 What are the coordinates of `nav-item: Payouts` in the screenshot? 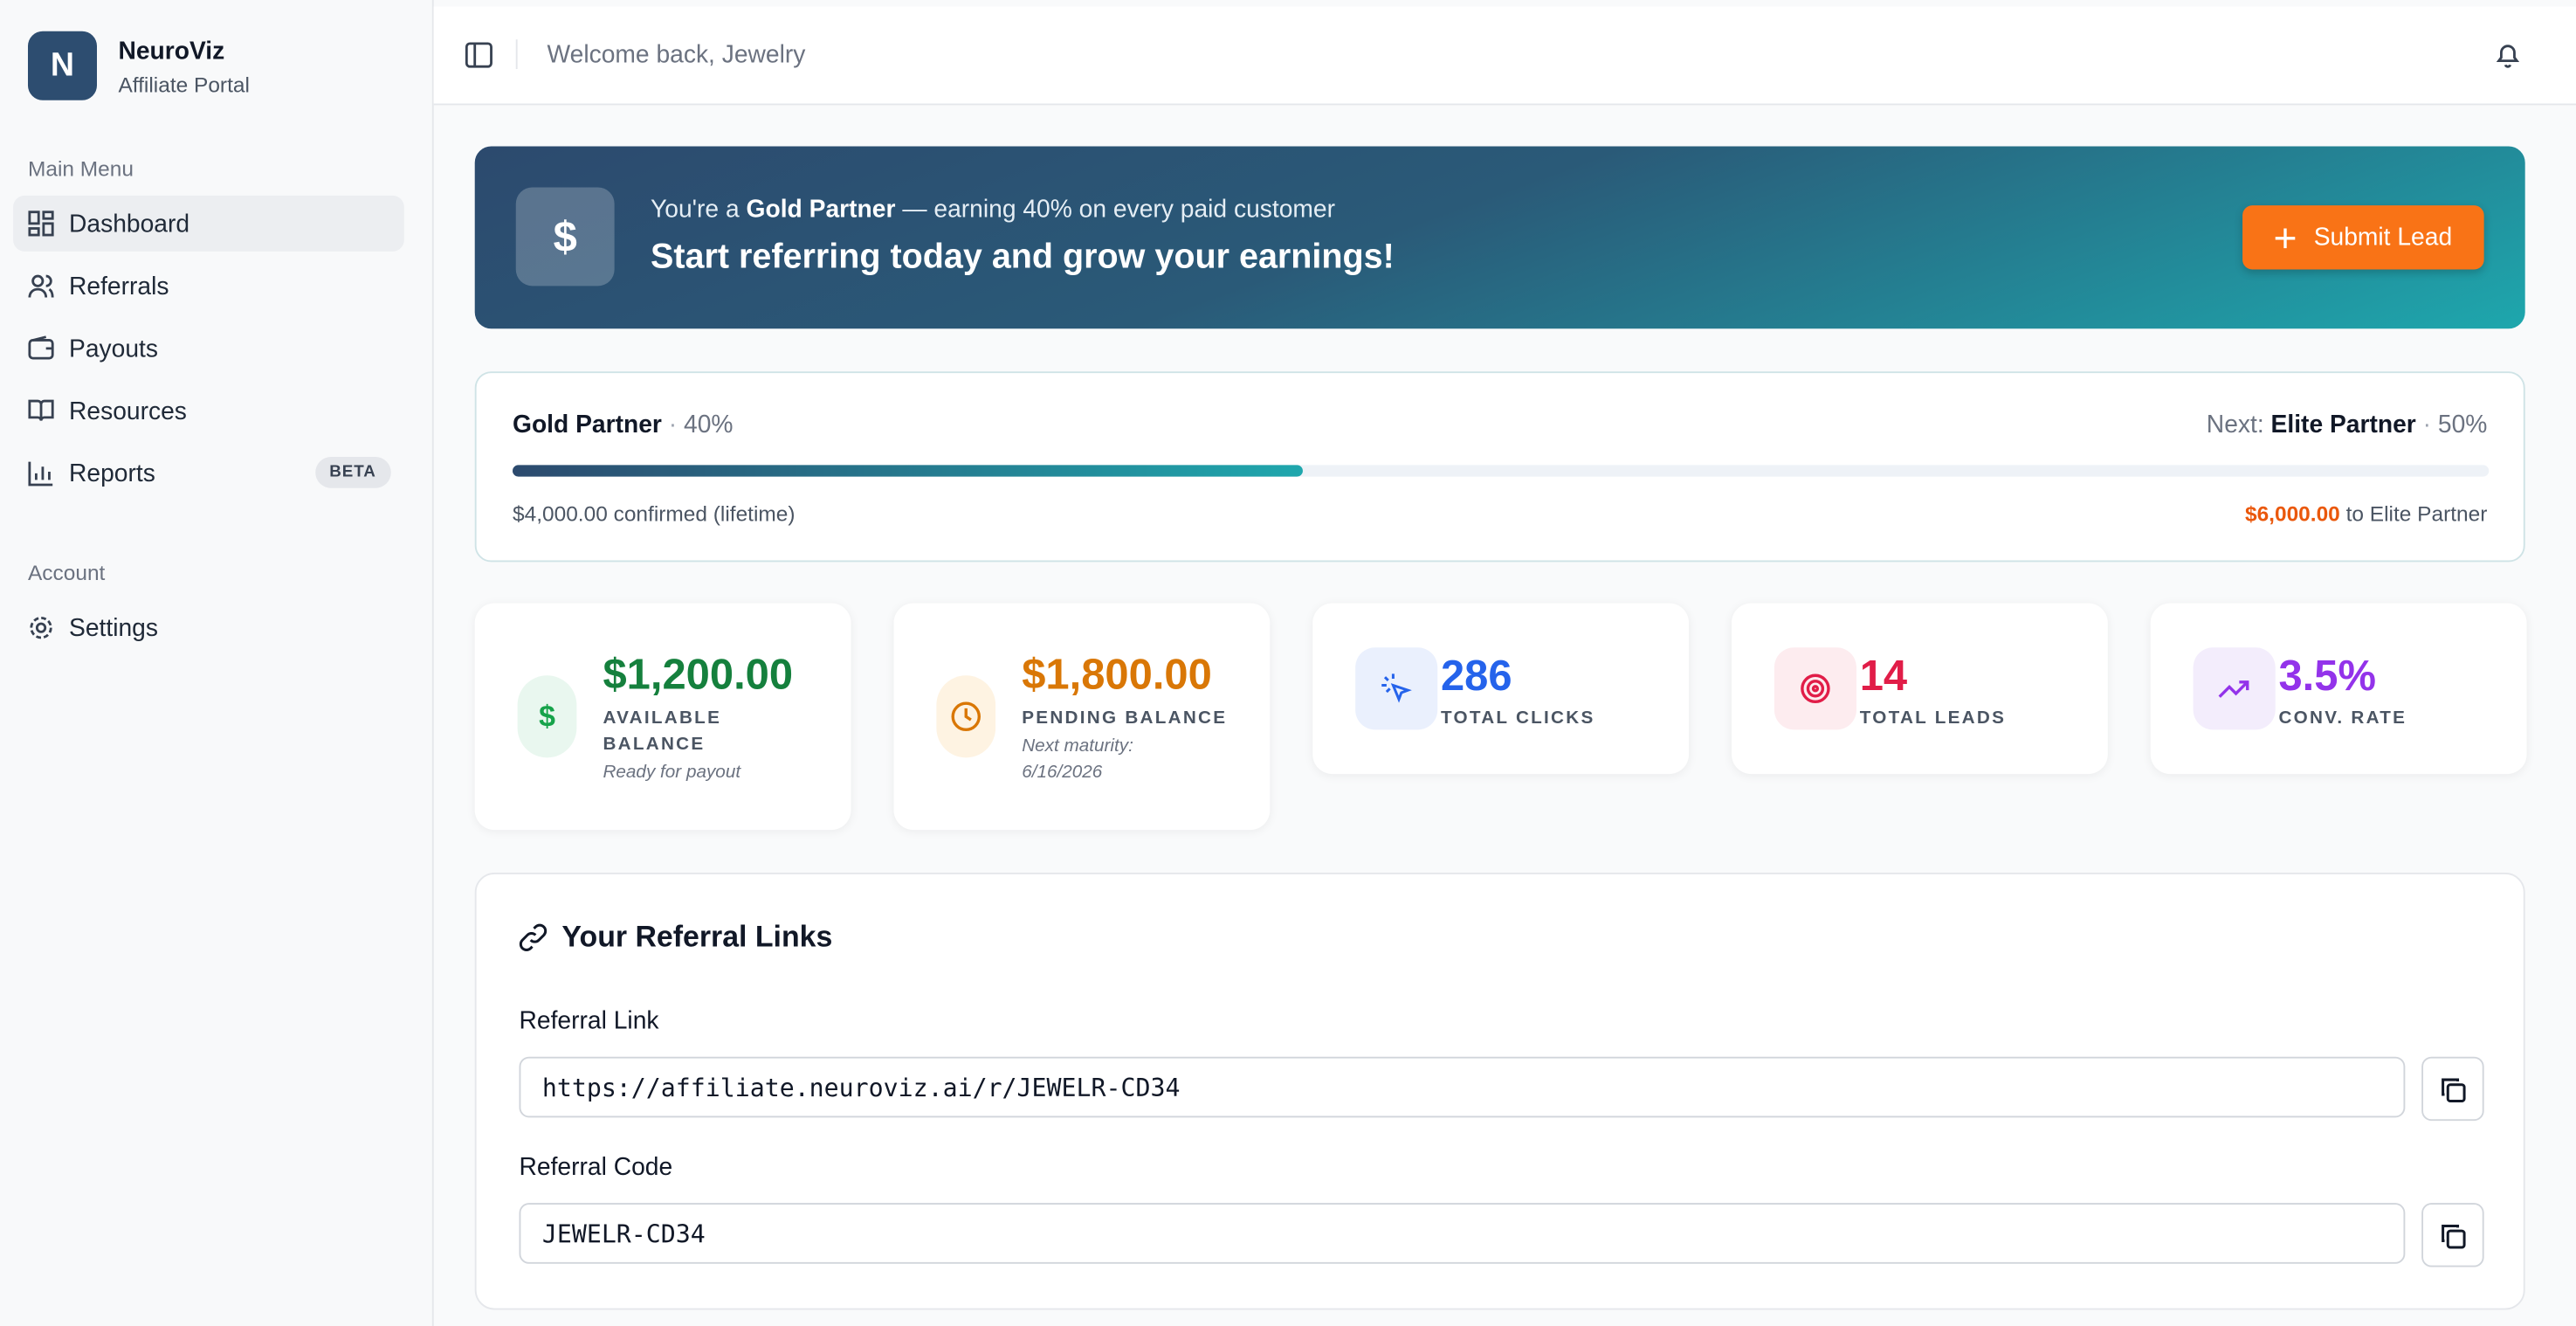 It's located at (208, 348).